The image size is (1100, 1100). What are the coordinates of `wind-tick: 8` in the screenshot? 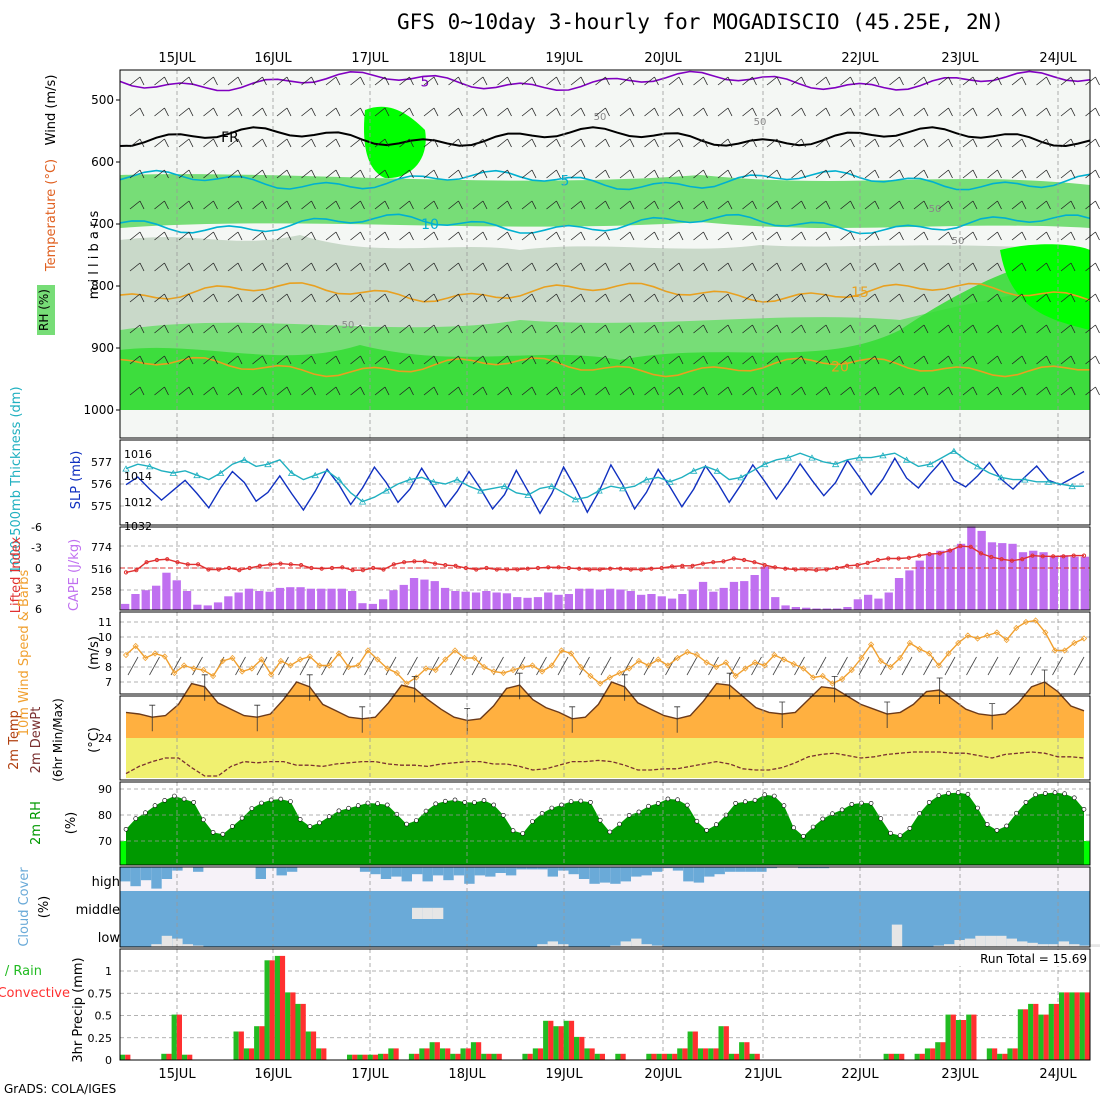 It's located at (108, 667).